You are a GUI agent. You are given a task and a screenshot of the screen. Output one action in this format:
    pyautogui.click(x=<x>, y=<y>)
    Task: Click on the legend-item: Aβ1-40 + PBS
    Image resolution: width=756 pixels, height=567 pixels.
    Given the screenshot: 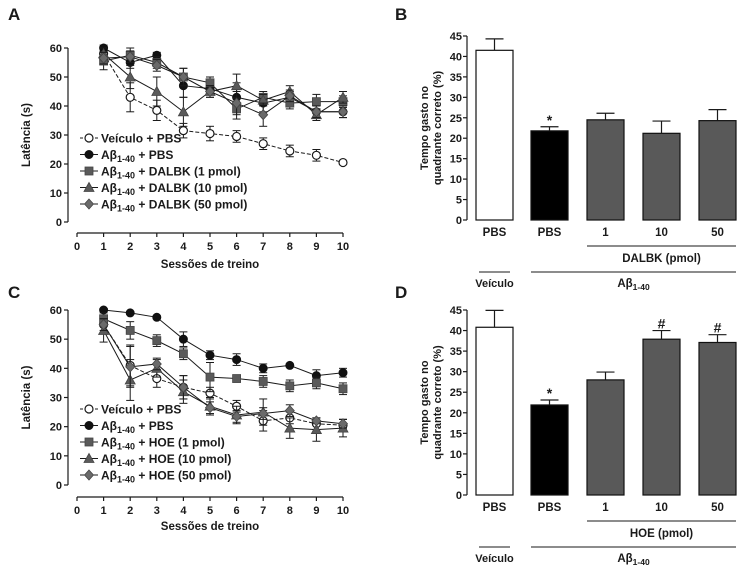 What is the action you would take?
    pyautogui.click(x=126, y=427)
    